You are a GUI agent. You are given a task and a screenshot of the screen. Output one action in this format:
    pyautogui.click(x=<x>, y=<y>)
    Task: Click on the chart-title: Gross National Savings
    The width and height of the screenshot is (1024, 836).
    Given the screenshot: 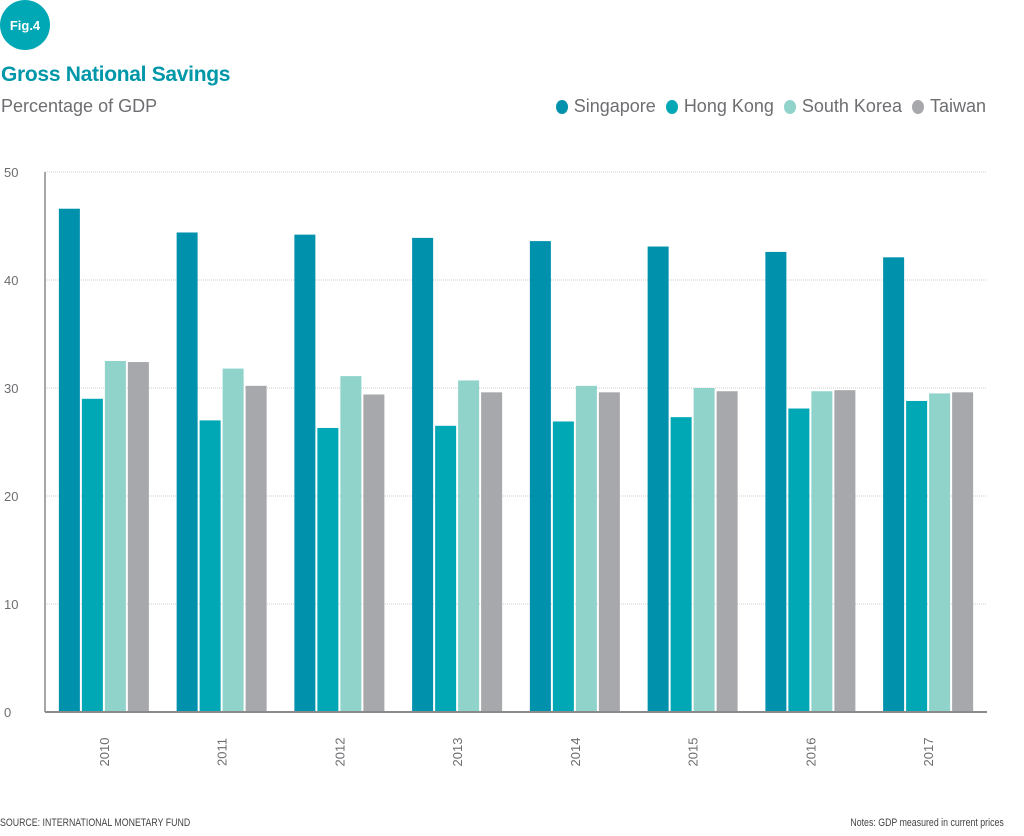 What is the action you would take?
    pyautogui.click(x=116, y=74)
    